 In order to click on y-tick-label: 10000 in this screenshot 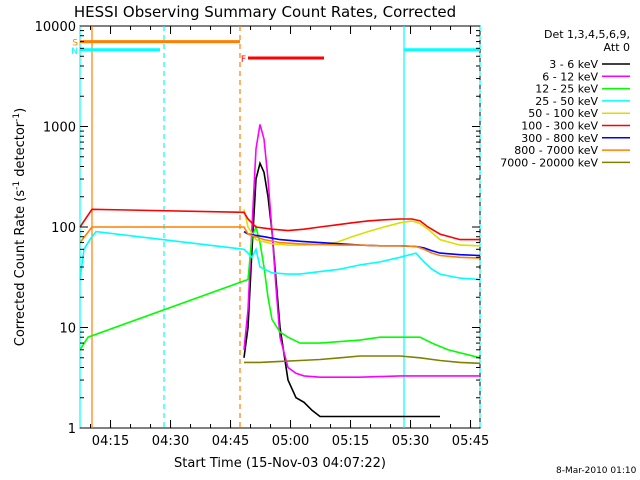, I will do `click(55, 27)`.